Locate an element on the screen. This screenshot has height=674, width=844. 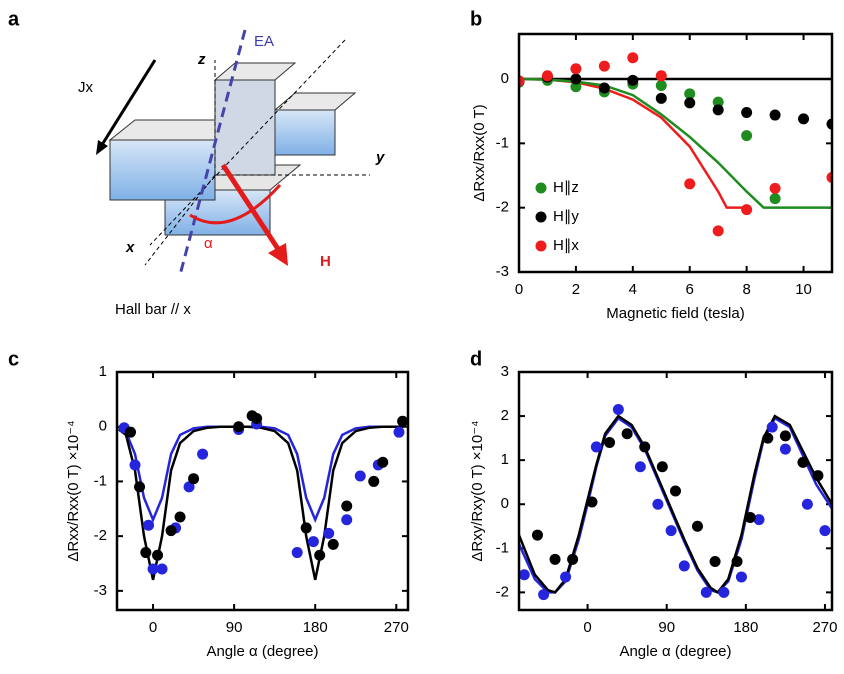
axes-frame is located at coordinates (262, 491).